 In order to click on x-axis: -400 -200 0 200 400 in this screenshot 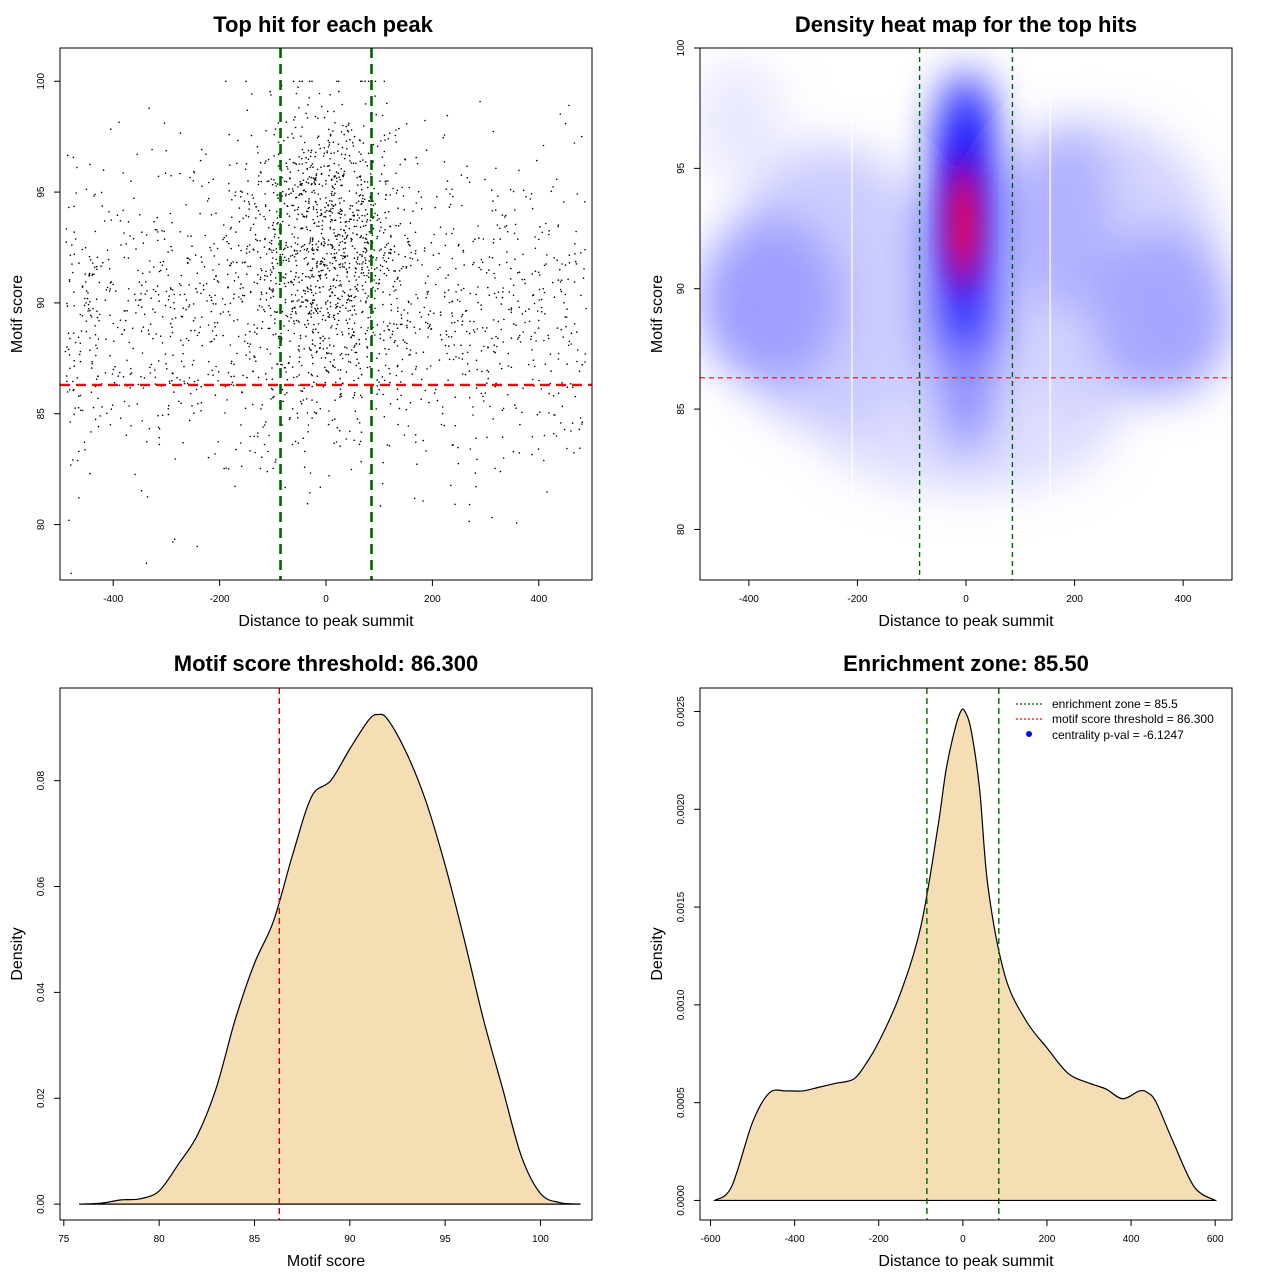, I will do `click(325, 592)`.